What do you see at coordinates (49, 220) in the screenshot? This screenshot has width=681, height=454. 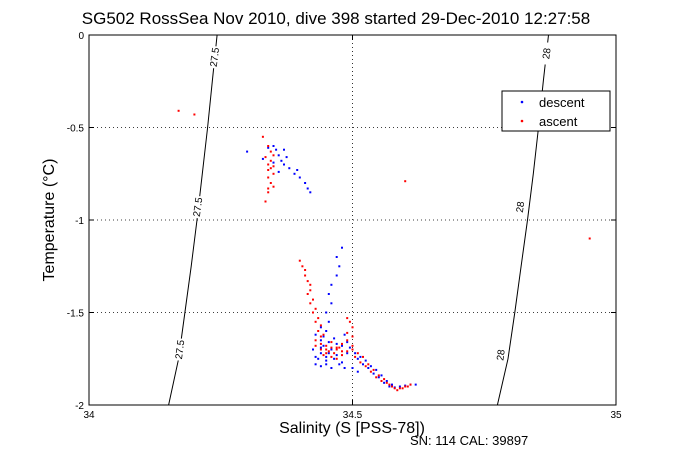 I see `y-axis-label: Temperature (°C)` at bounding box center [49, 220].